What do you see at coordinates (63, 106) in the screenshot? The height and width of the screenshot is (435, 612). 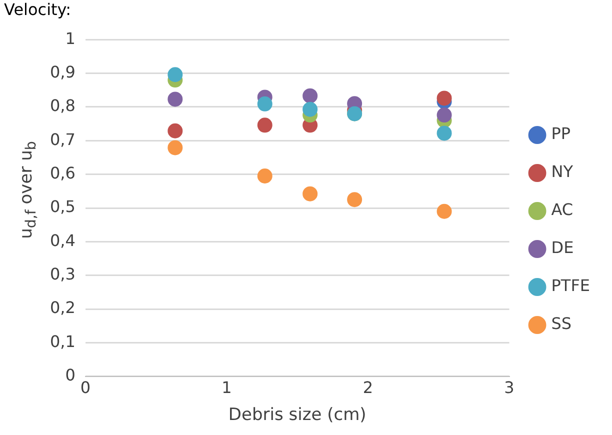 I see `y-tick-label: 0,8` at bounding box center [63, 106].